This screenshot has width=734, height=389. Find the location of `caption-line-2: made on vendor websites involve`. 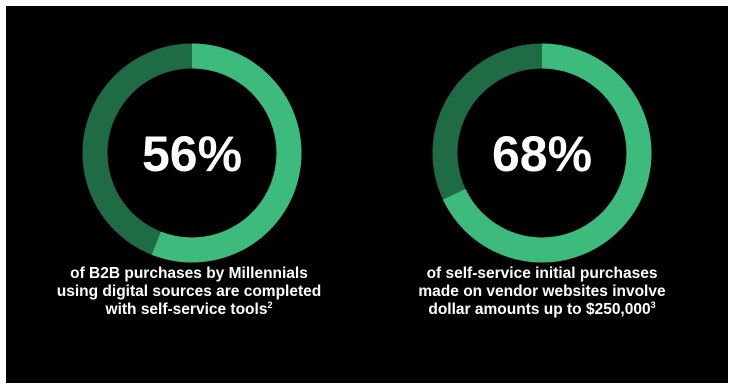

caption-line-2: made on vendor websites involve is located at coordinates (542, 291).